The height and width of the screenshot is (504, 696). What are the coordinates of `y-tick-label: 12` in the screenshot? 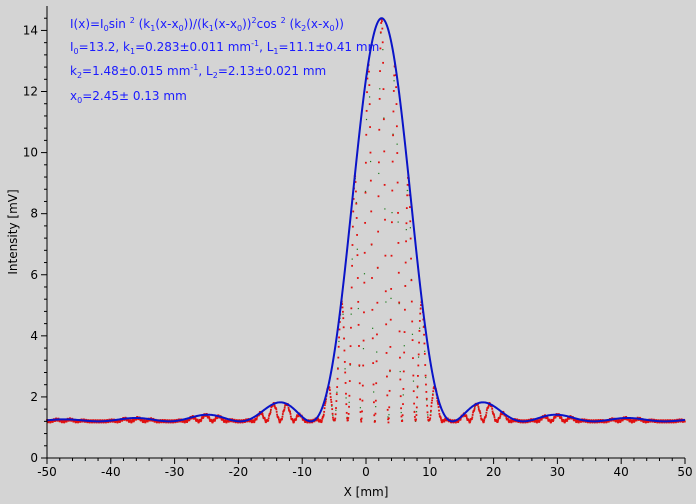 It's located at (30, 92).